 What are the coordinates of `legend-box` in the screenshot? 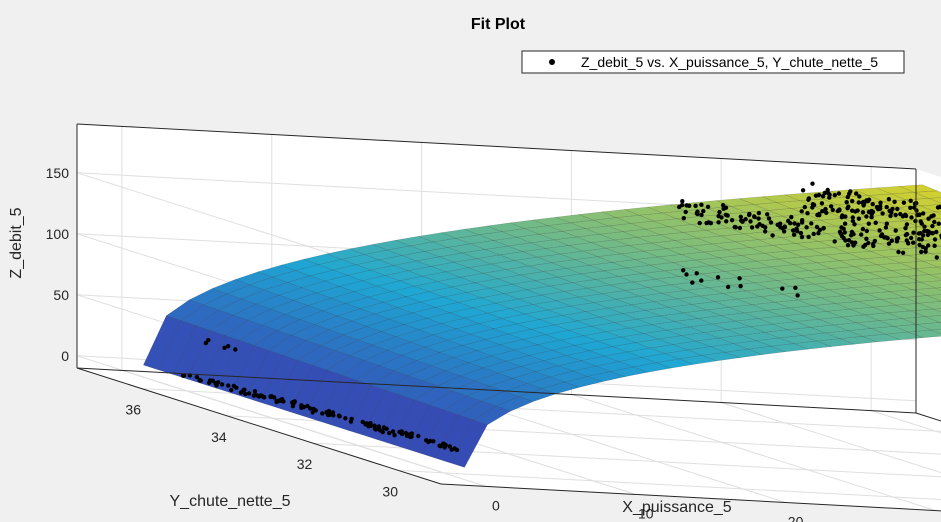 It's located at (713, 62).